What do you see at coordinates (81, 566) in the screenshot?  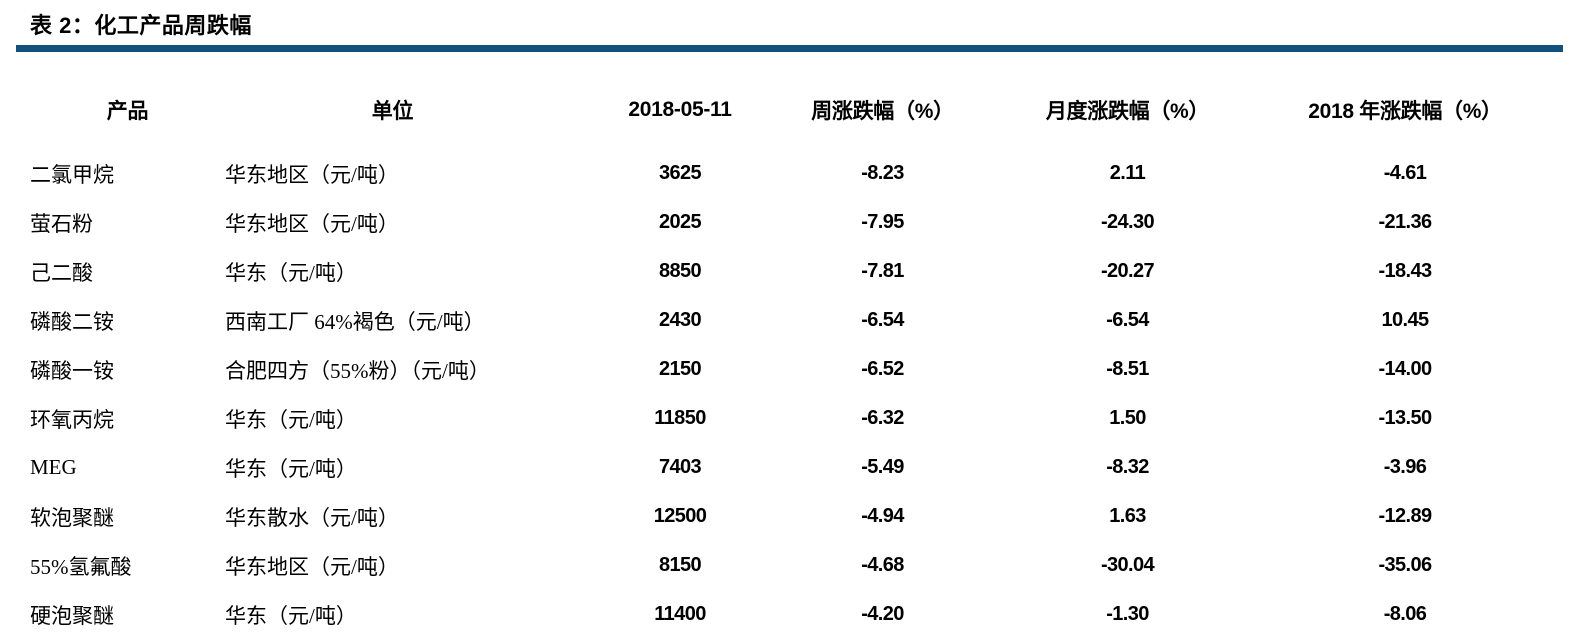 I see `product-name-cell: 55%氢氟酸` at bounding box center [81, 566].